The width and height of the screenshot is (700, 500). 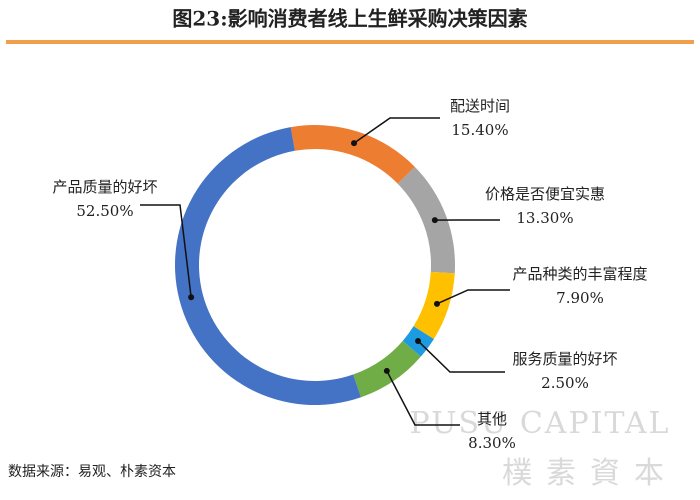 What do you see at coordinates (564, 359) in the screenshot?
I see `slice-label: 服务质量的好坏` at bounding box center [564, 359].